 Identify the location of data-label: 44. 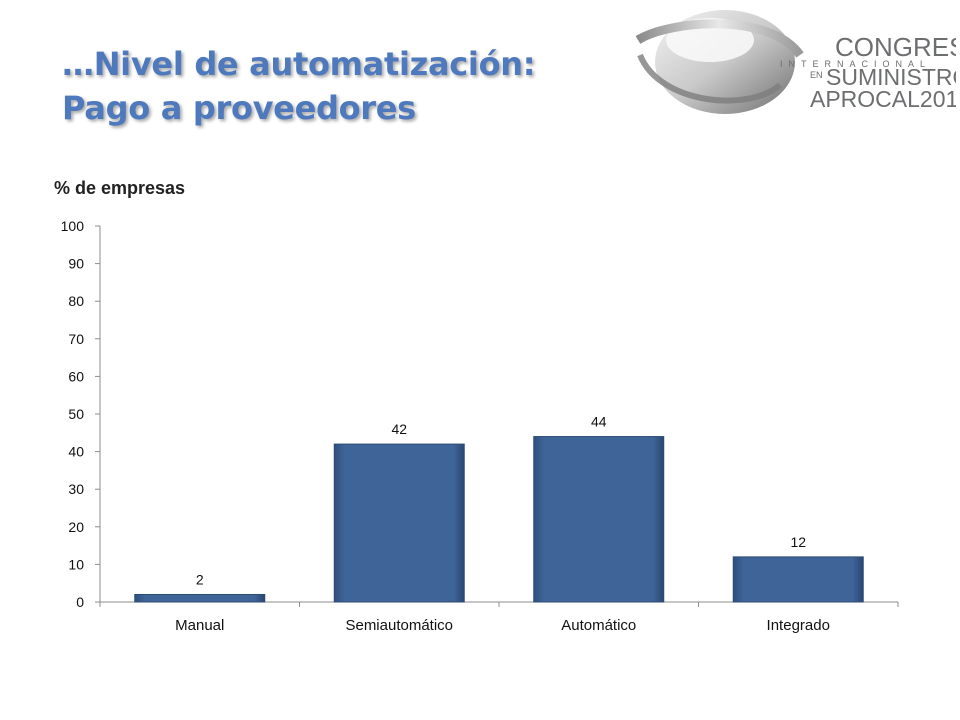
(599, 422).